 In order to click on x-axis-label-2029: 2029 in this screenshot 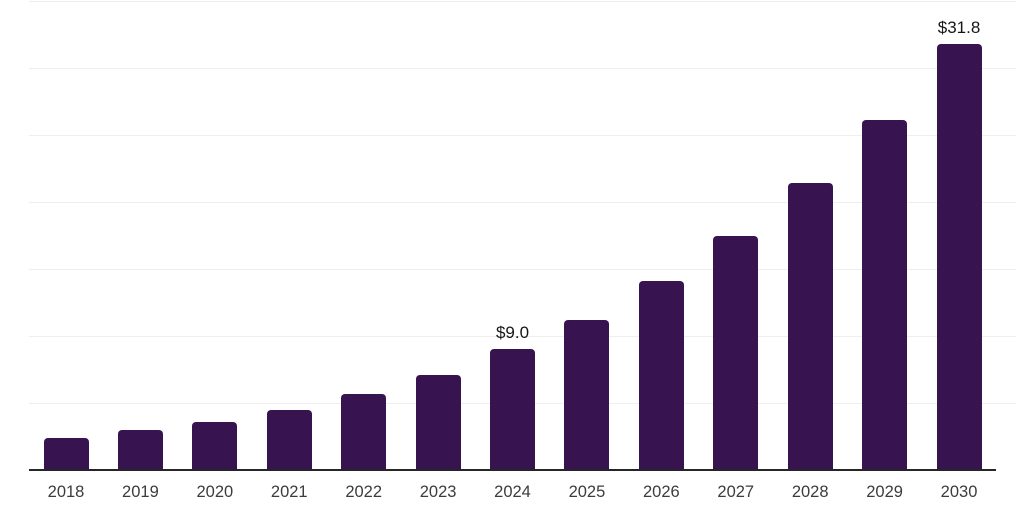, I will do `click(884, 492)`.